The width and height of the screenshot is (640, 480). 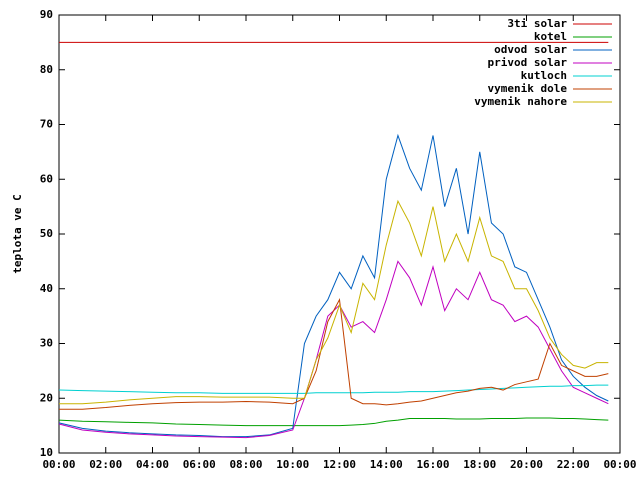 What do you see at coordinates (46, 69) in the screenshot?
I see `y-tick-label: 80` at bounding box center [46, 69].